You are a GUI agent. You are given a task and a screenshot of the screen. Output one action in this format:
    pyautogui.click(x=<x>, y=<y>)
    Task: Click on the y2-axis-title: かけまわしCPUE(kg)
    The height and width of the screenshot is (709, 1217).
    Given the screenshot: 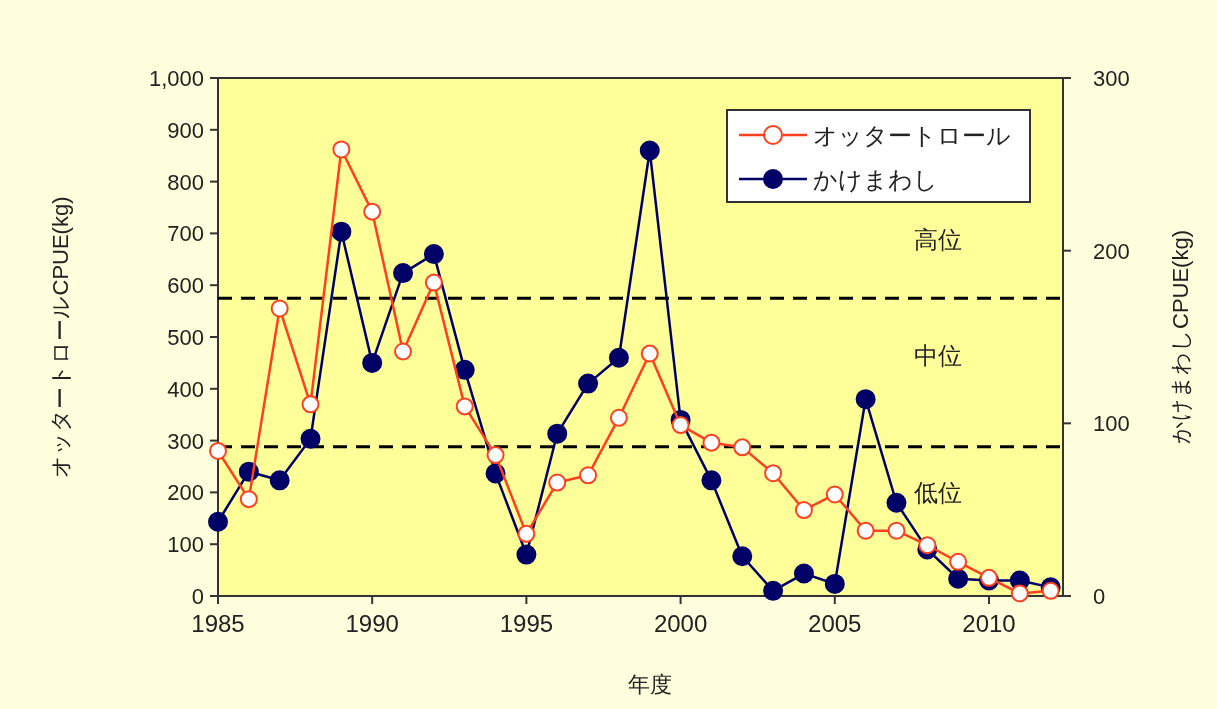 What is the action you would take?
    pyautogui.click(x=1180, y=337)
    